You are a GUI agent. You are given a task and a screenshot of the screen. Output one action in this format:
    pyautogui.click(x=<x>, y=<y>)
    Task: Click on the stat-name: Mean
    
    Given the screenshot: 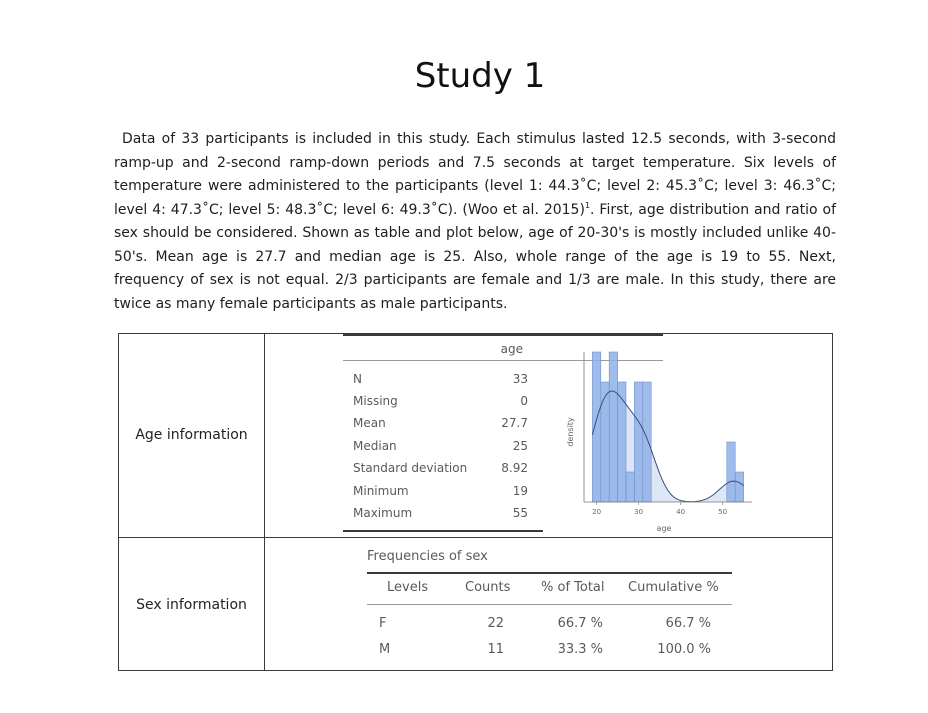 What is the action you would take?
    pyautogui.click(x=369, y=423)
    